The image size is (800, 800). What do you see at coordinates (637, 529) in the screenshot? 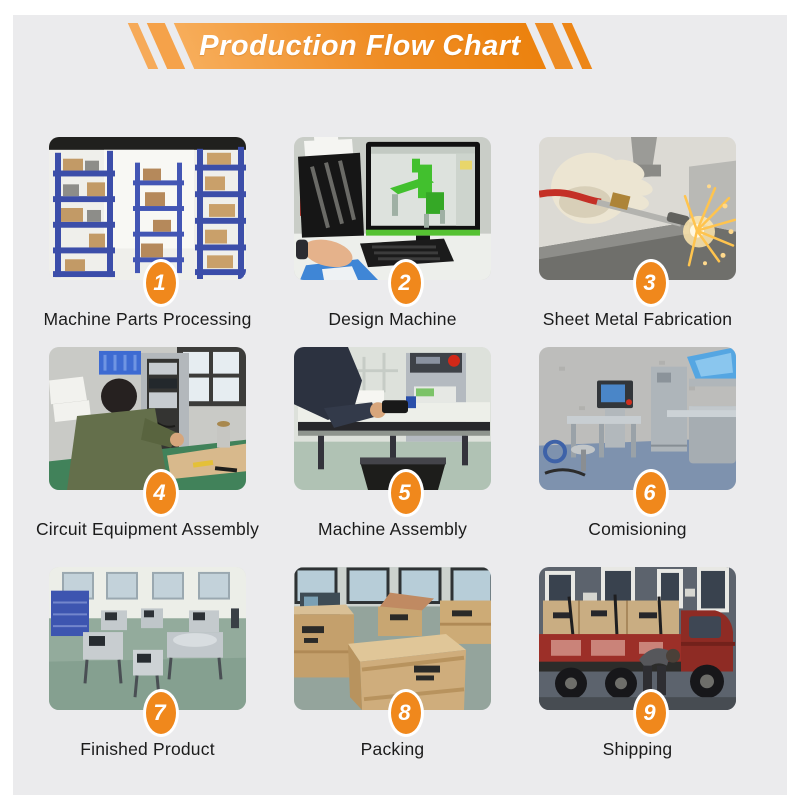
I see `step-label: Comisioning` at bounding box center [637, 529].